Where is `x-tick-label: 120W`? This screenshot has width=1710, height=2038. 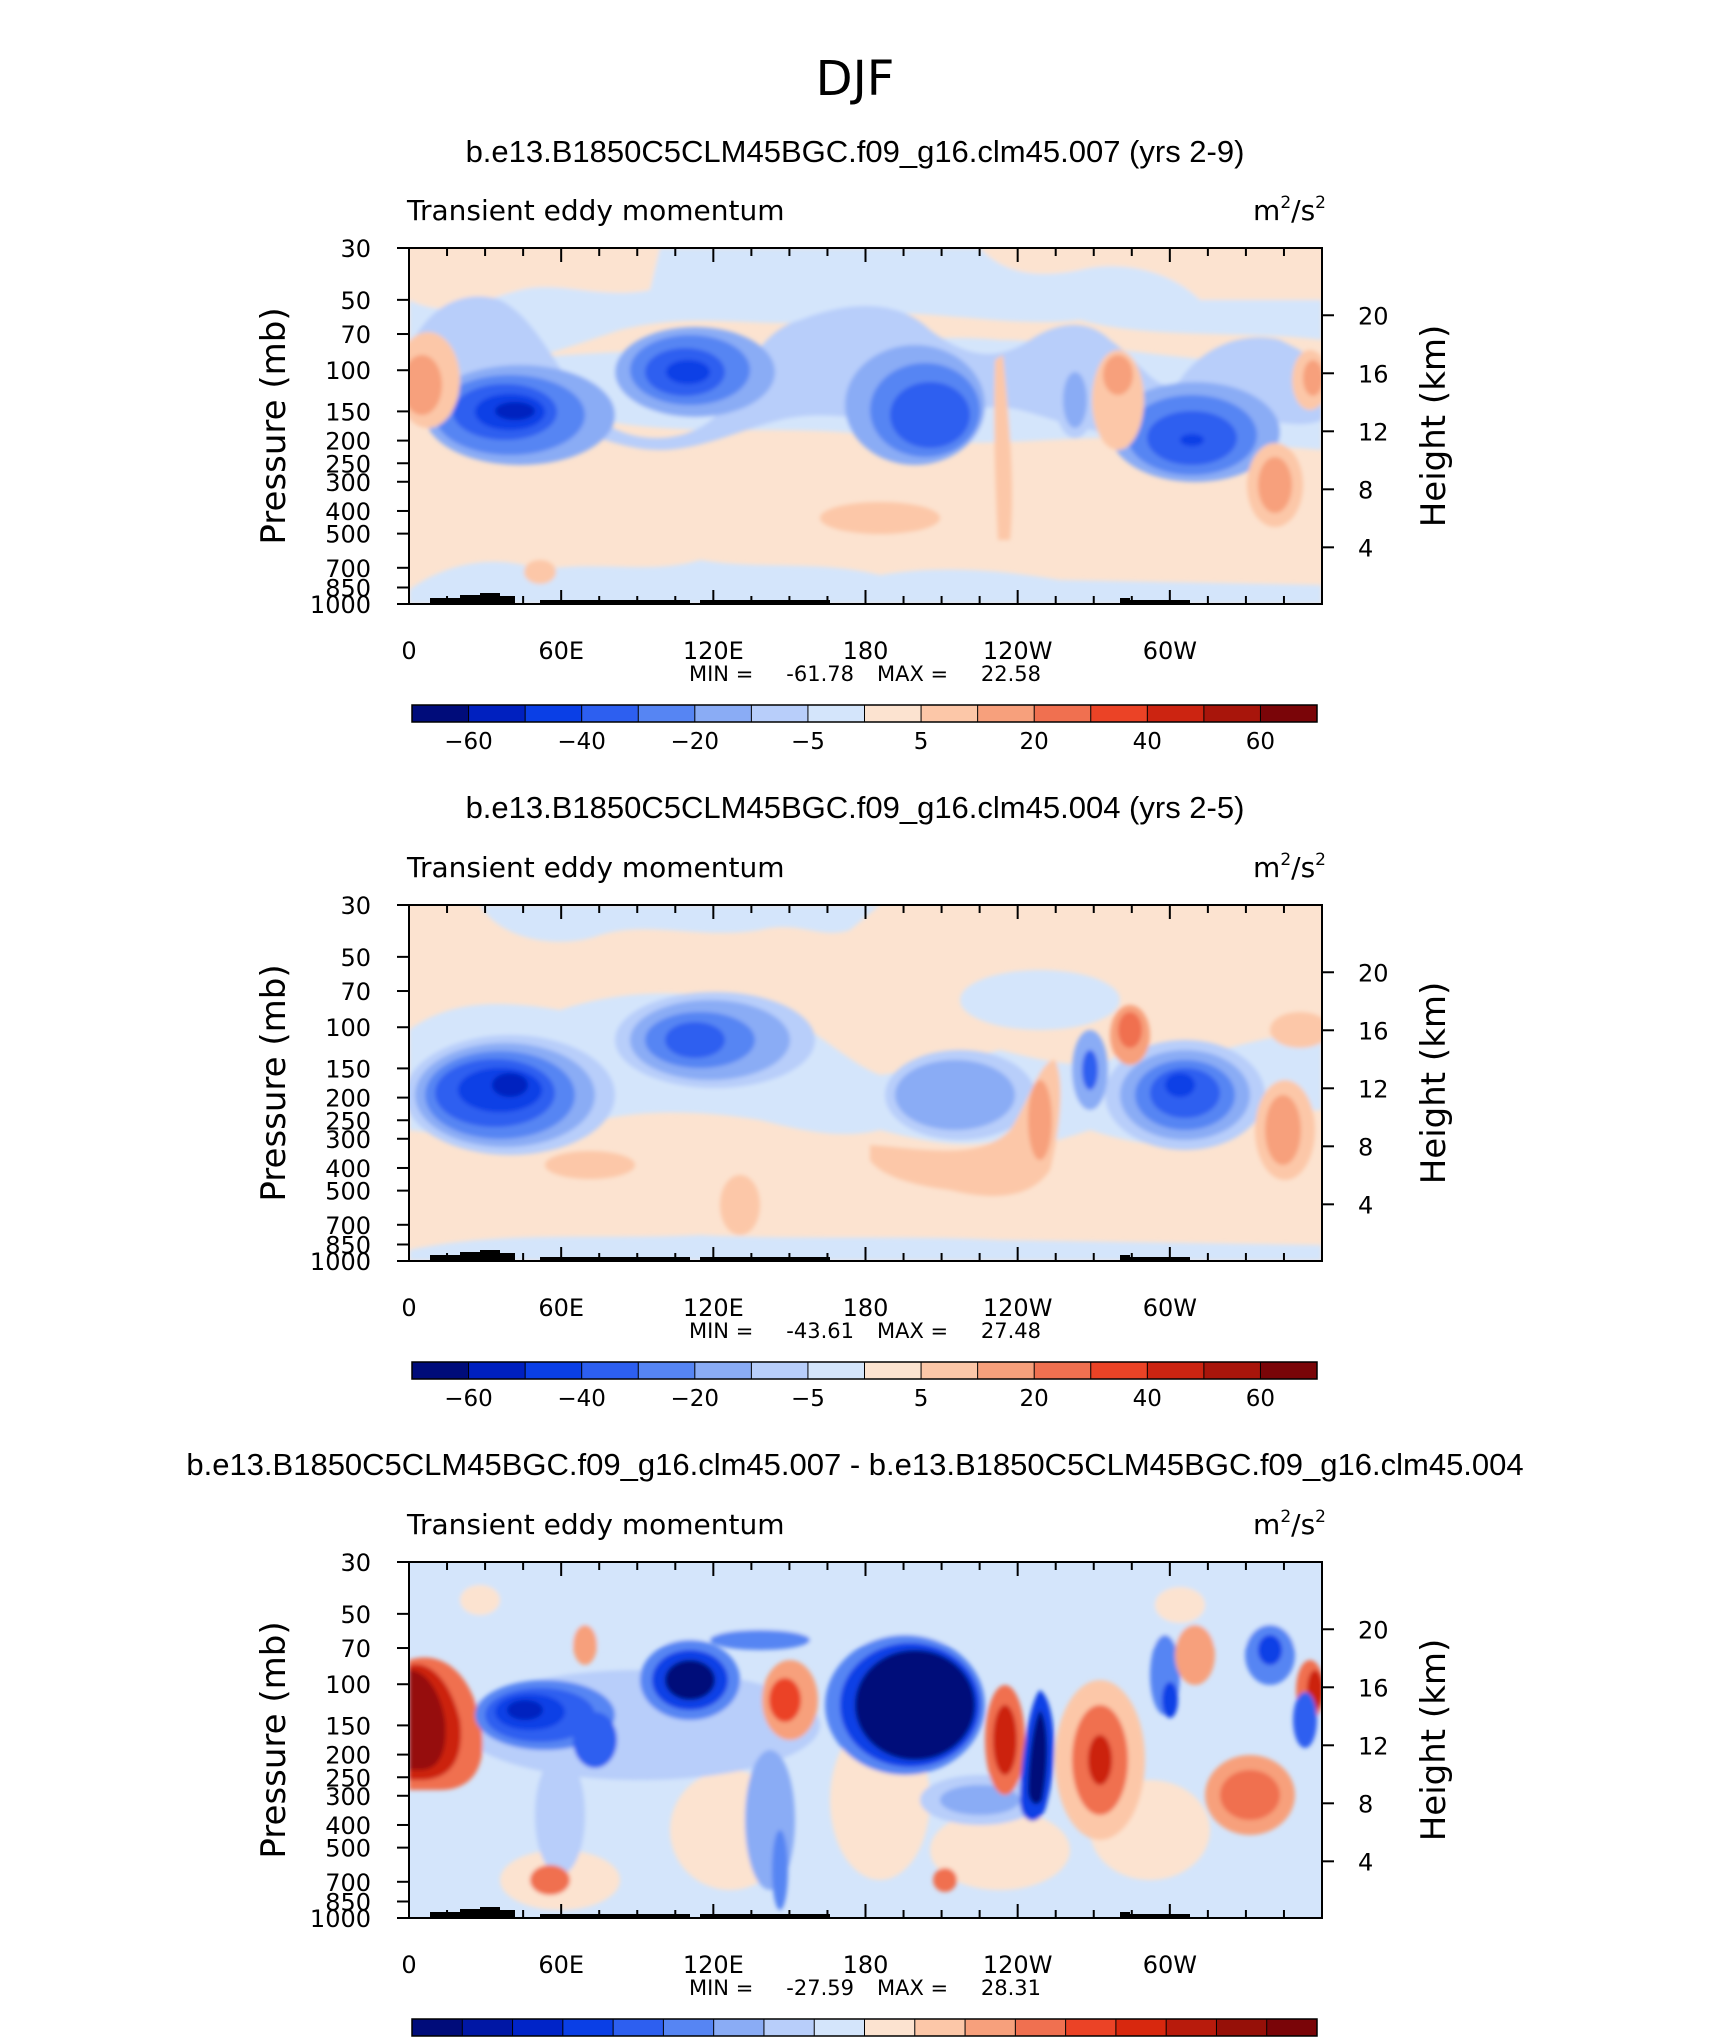
x-tick-label: 120W is located at coordinates (1018, 651).